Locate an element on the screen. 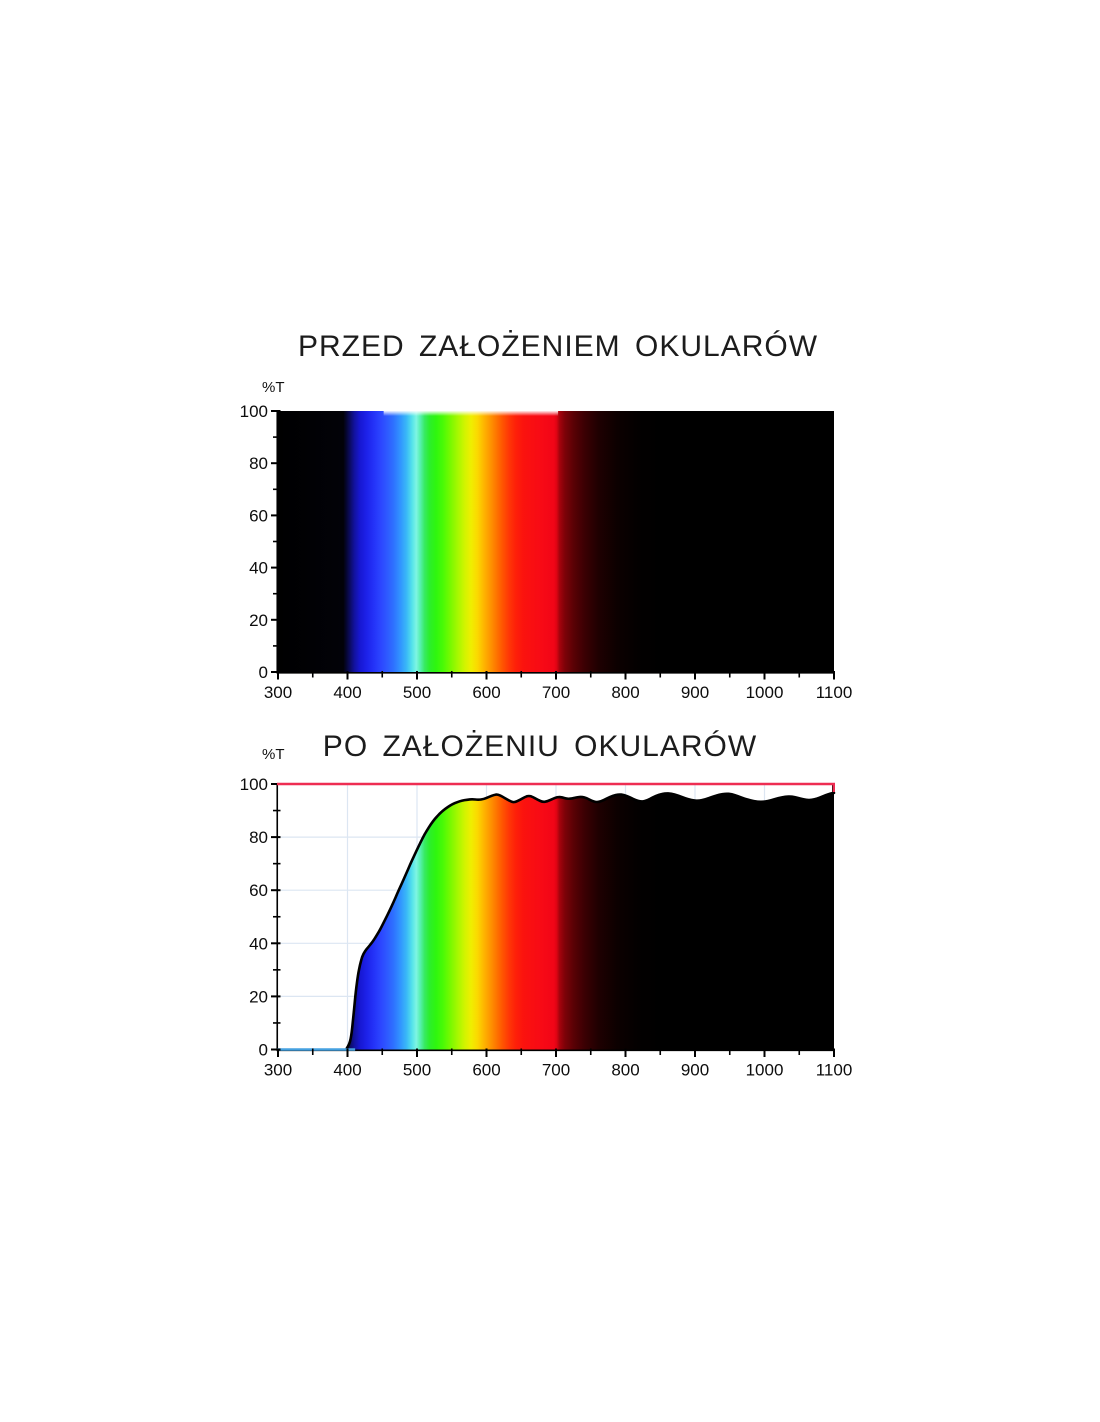 Image resolution: width=1100 pixels, height=1422 pixels. transmission-curve is located at coordinates (590, 920).